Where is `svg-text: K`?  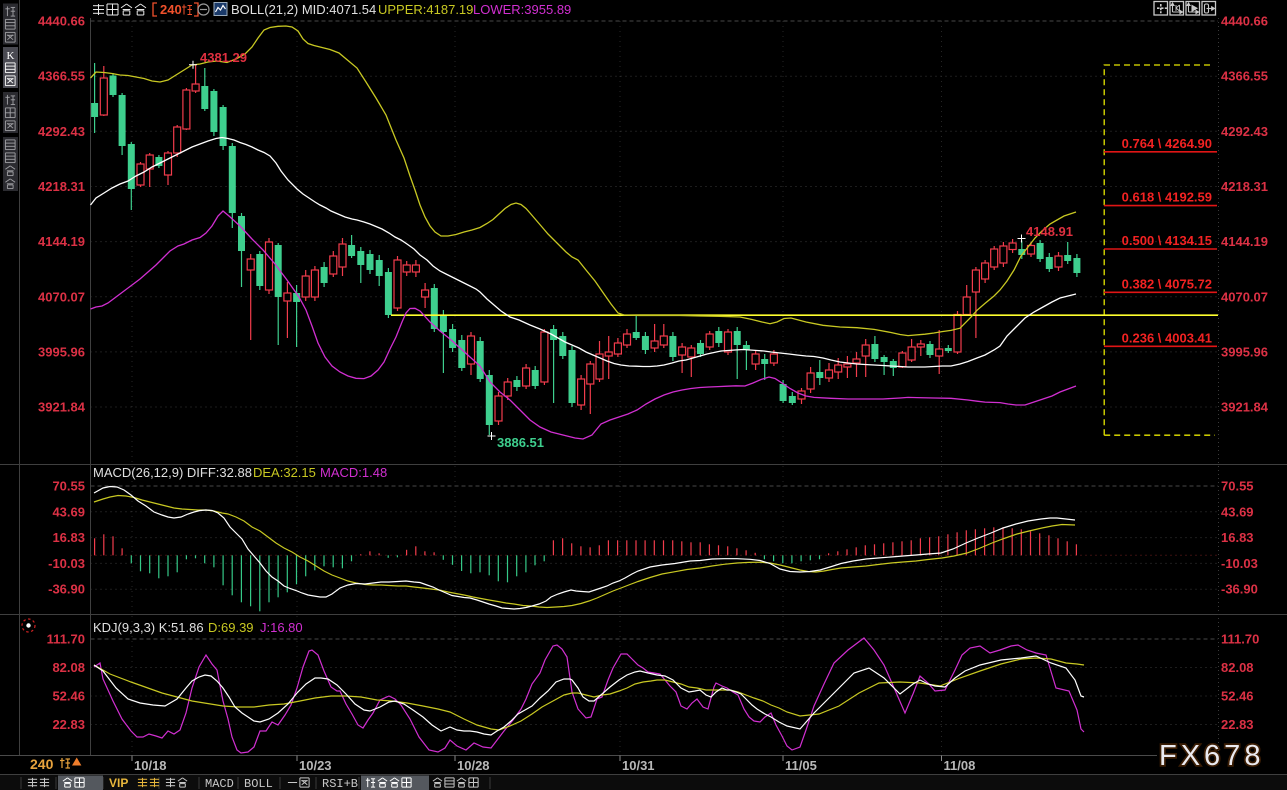 svg-text: K is located at coordinates (11, 56).